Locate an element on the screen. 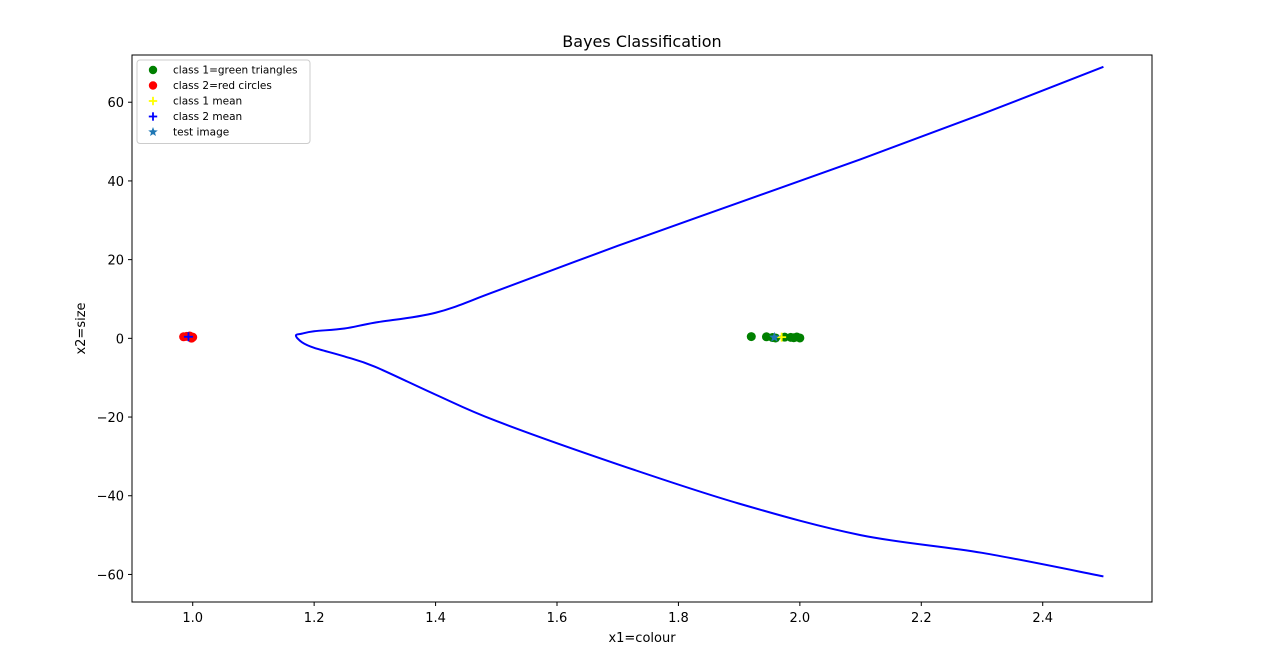  x-tick-label: 1.8 is located at coordinates (678, 618).